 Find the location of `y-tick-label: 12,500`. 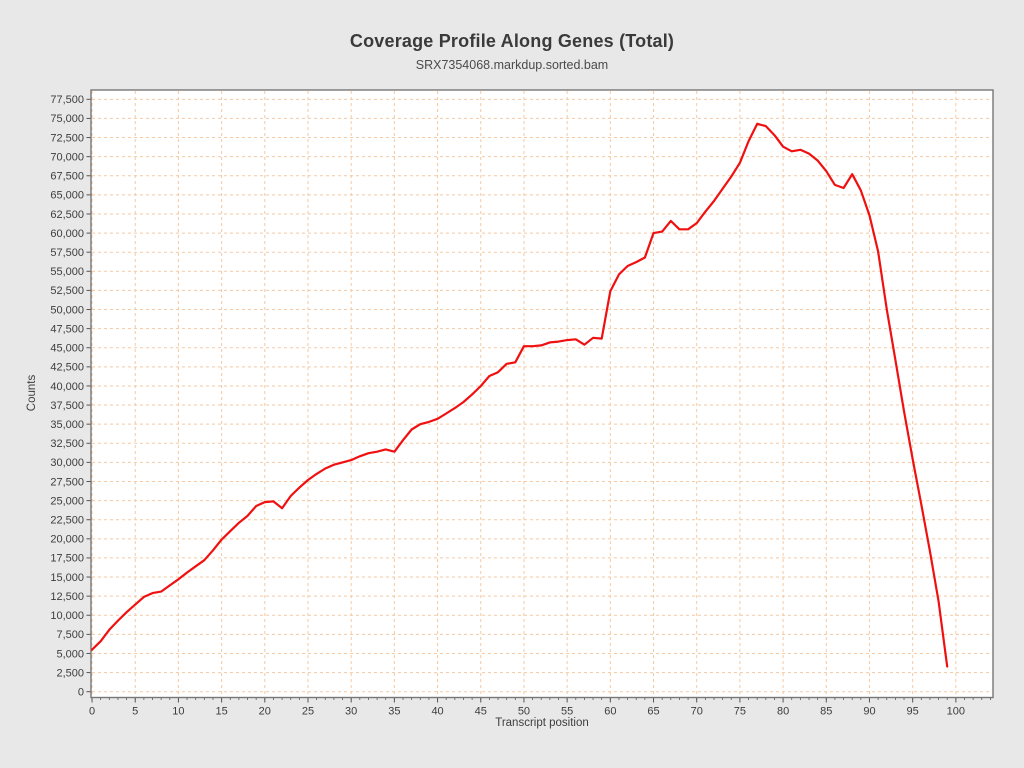

y-tick-label: 12,500 is located at coordinates (67, 597).